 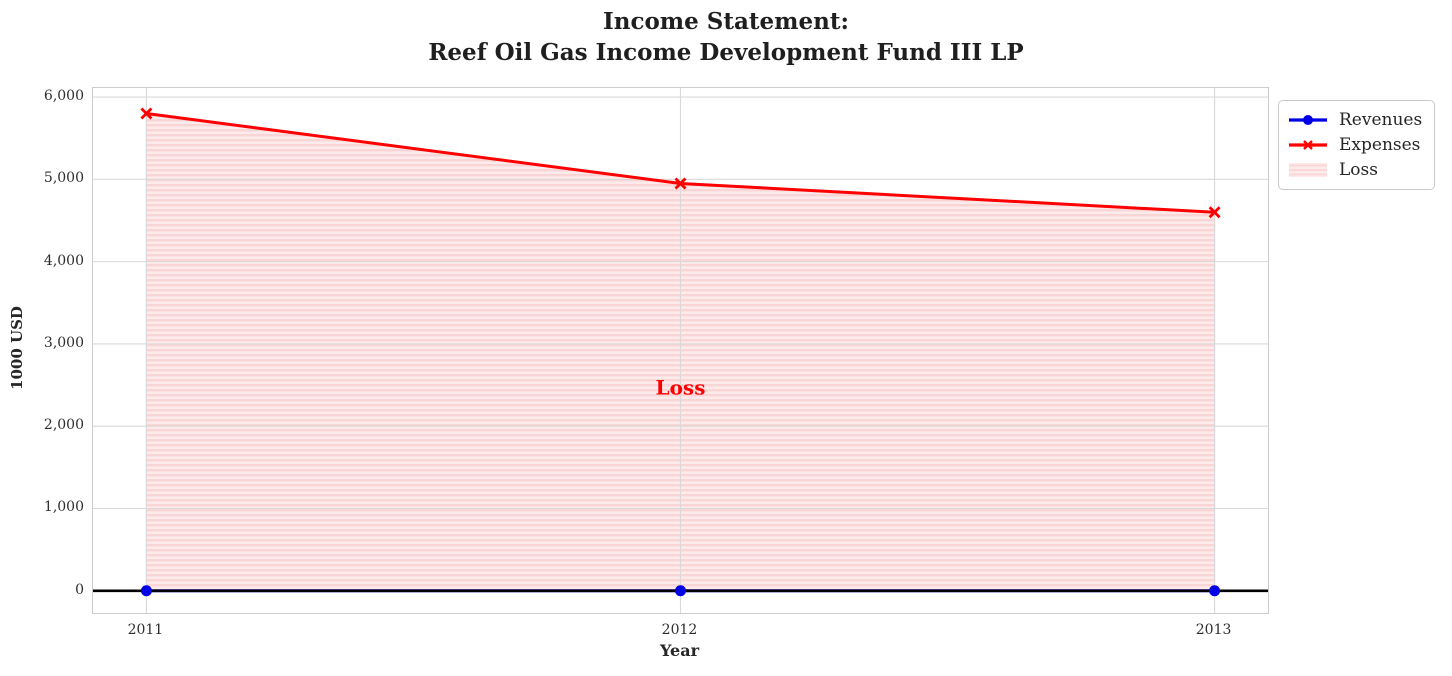 What do you see at coordinates (1358, 169) in the screenshot?
I see `legend-label-loss: Loss` at bounding box center [1358, 169].